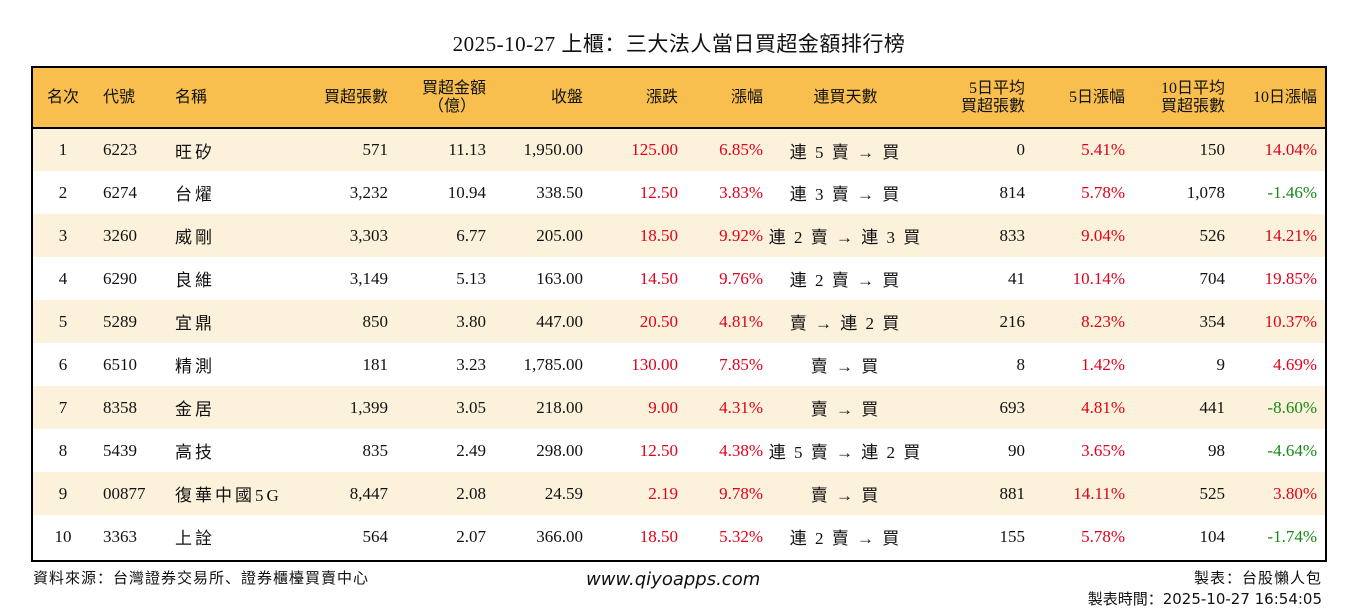 The width and height of the screenshot is (1358, 612). I want to click on cell-rank: 4, so click(63, 278).